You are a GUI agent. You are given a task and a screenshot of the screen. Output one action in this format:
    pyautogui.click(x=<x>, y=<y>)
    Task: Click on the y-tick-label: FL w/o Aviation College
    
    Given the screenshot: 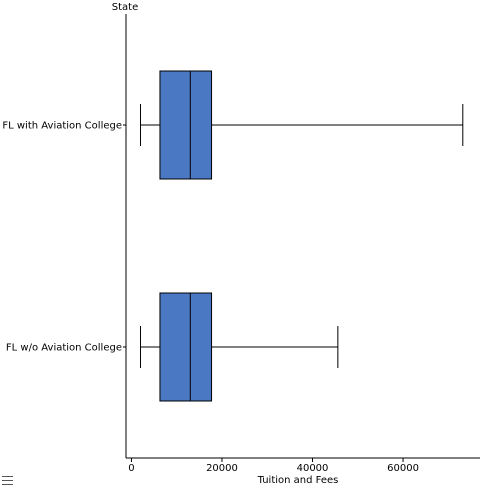 What is the action you would take?
    pyautogui.click(x=64, y=348)
    